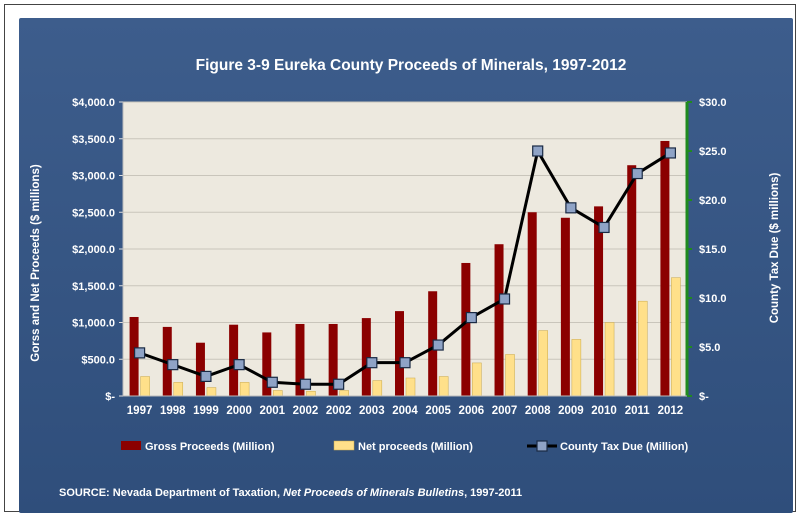  Describe the element at coordinates (472, 411) in the screenshot. I see `x-tick-label: 2006` at that location.